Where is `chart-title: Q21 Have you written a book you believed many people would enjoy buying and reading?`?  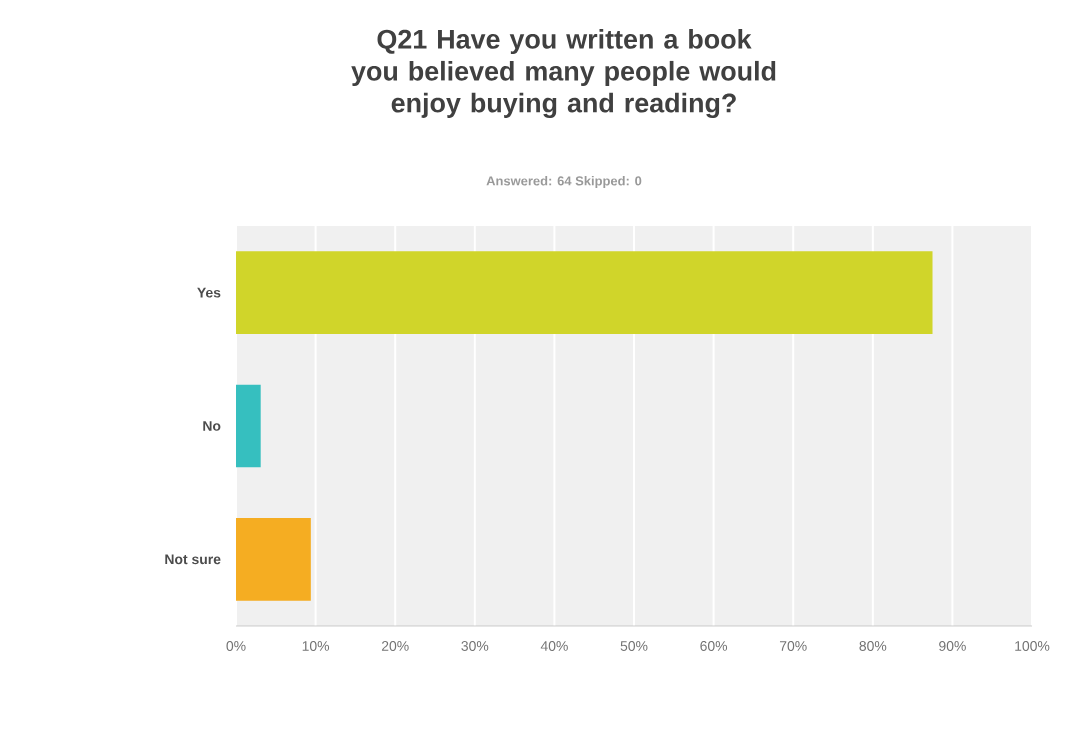 chart-title: Q21 Have you written a book you believed many people would enjoy buying and reading? is located at coordinates (563, 73).